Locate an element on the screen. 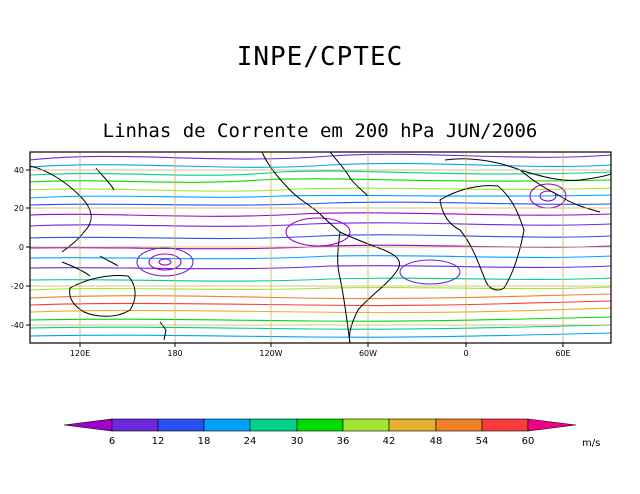 The width and height of the screenshot is (640, 494). colorbar-label: 6 is located at coordinates (112, 441).